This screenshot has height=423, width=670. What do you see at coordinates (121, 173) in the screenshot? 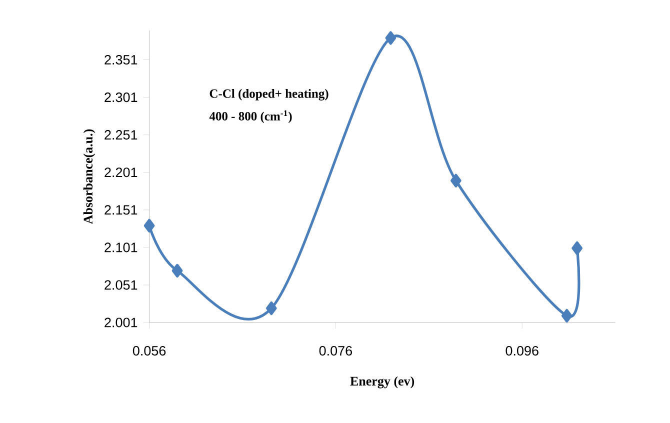
I see `y-tick-label: 2.201` at bounding box center [121, 173].